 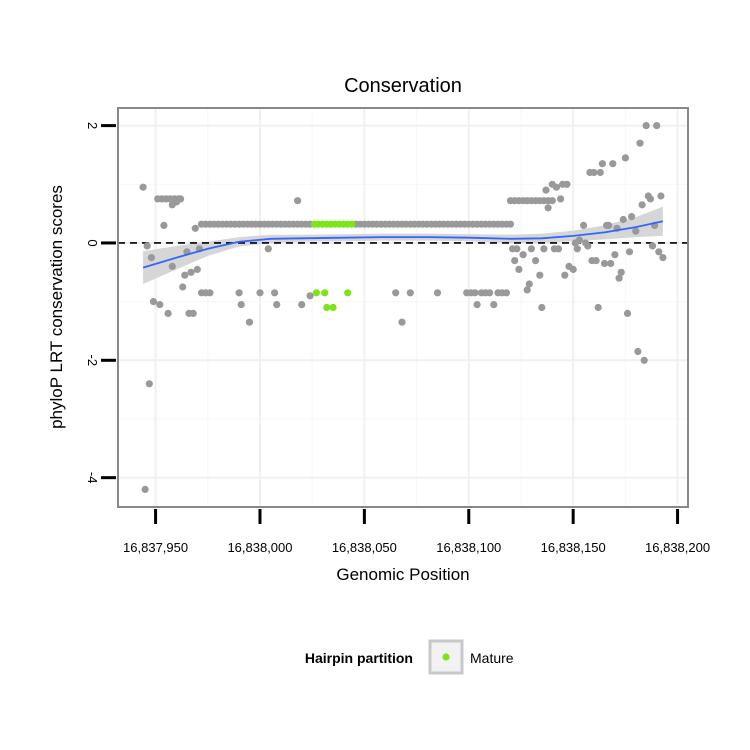 I want to click on y-tick-label: 2, so click(x=92, y=125).